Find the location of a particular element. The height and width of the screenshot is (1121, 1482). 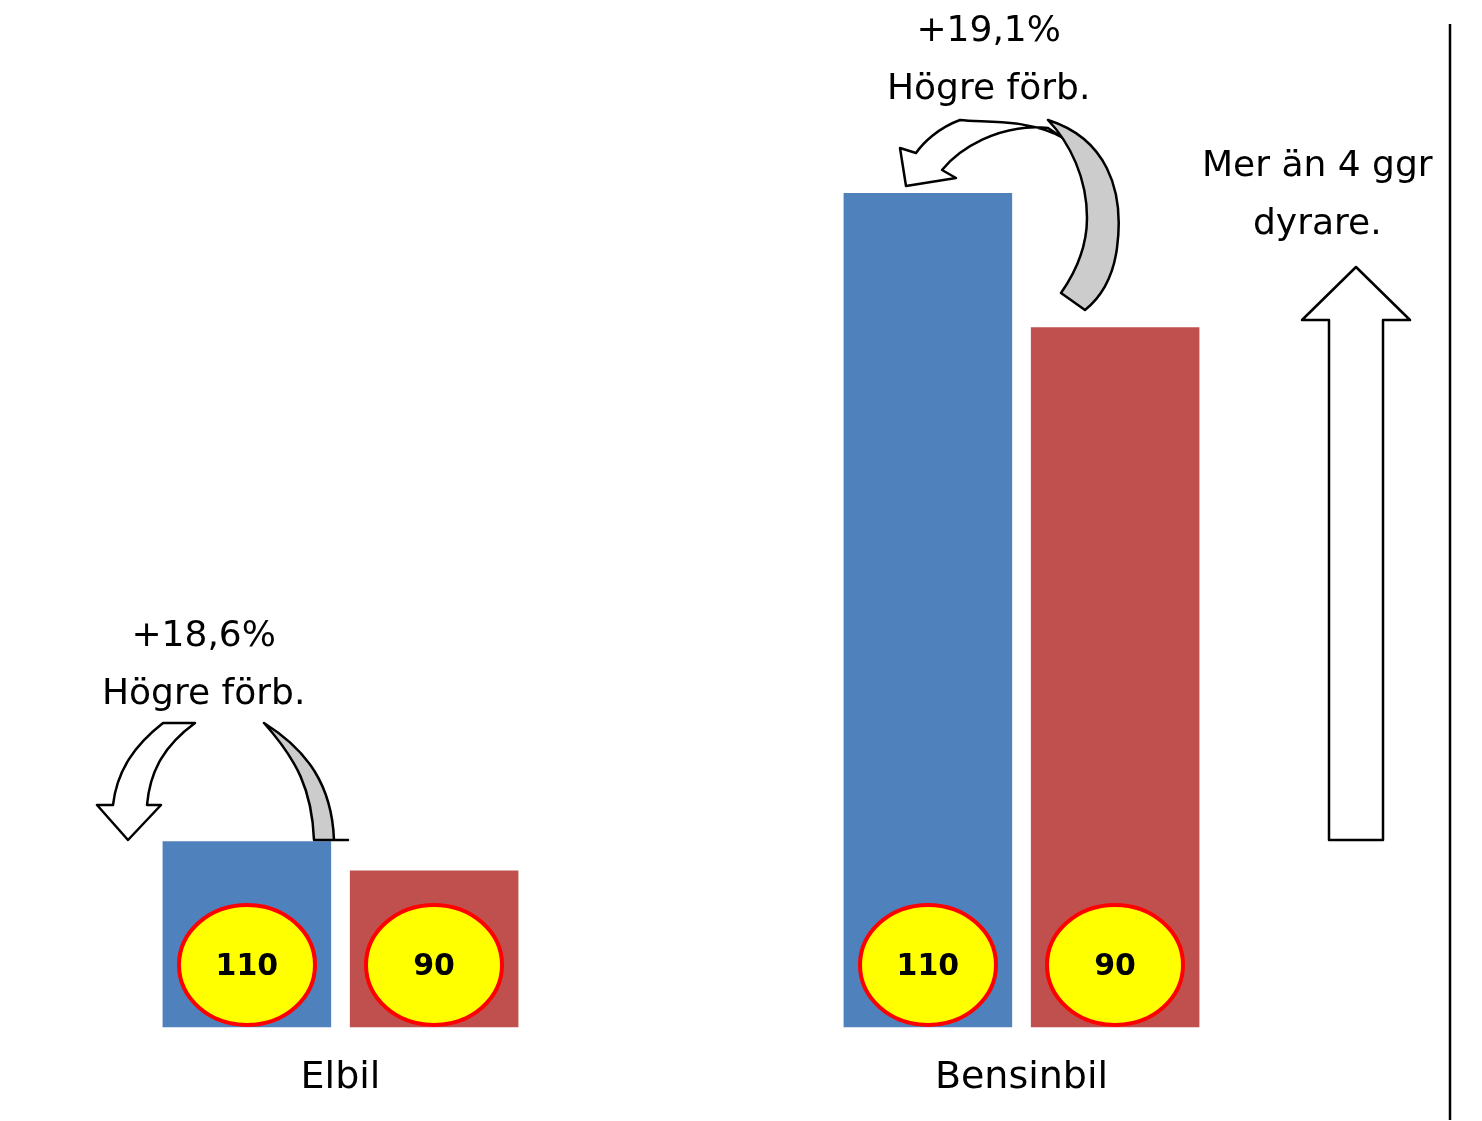

x-tick-label: Bensinbil is located at coordinates (1021, 1075).